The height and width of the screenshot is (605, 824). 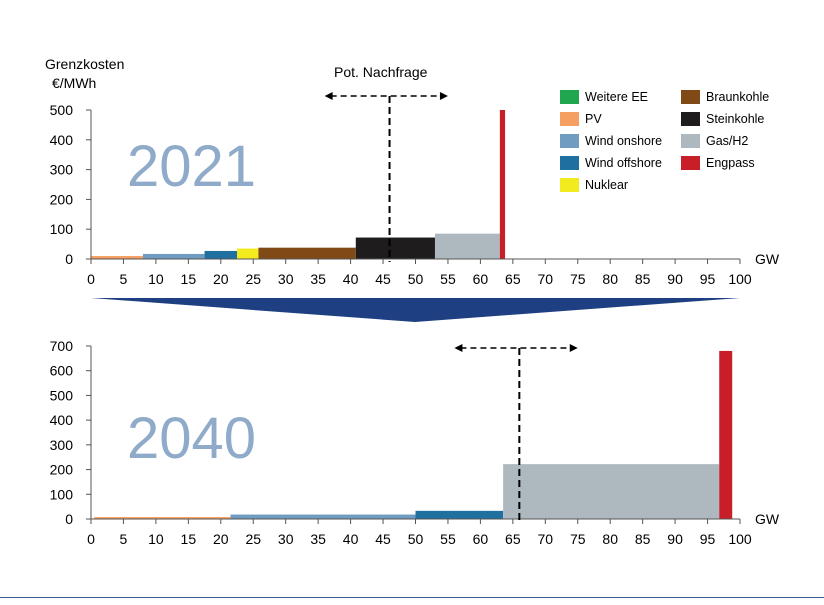 I want to click on legend-swatch-nuklear, so click(x=569, y=185).